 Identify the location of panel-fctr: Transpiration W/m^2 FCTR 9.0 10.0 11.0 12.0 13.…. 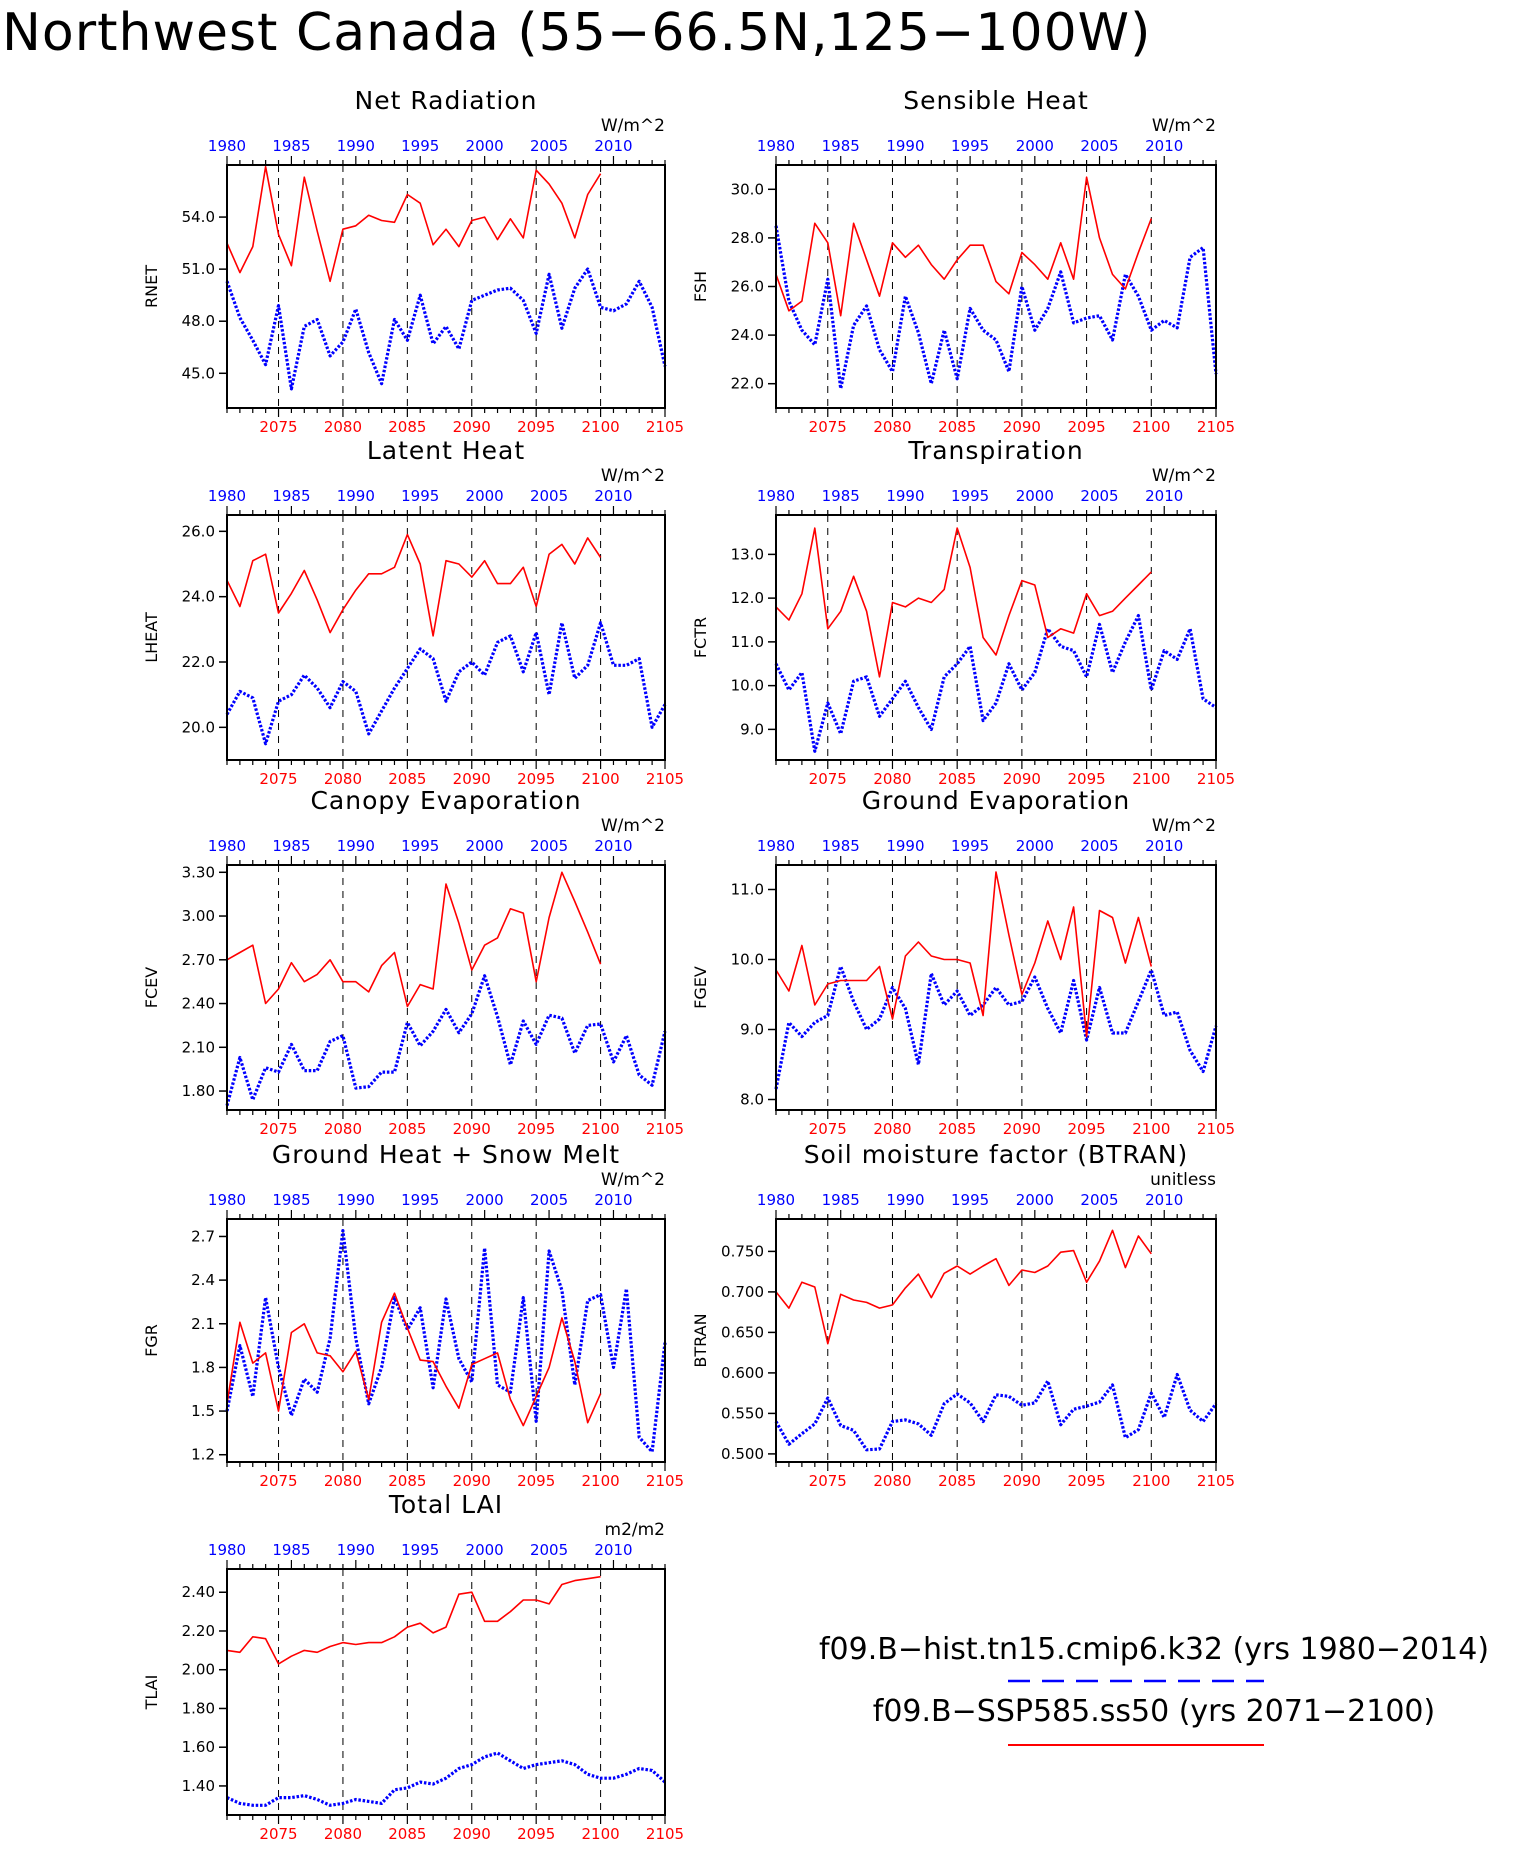
(963, 612).